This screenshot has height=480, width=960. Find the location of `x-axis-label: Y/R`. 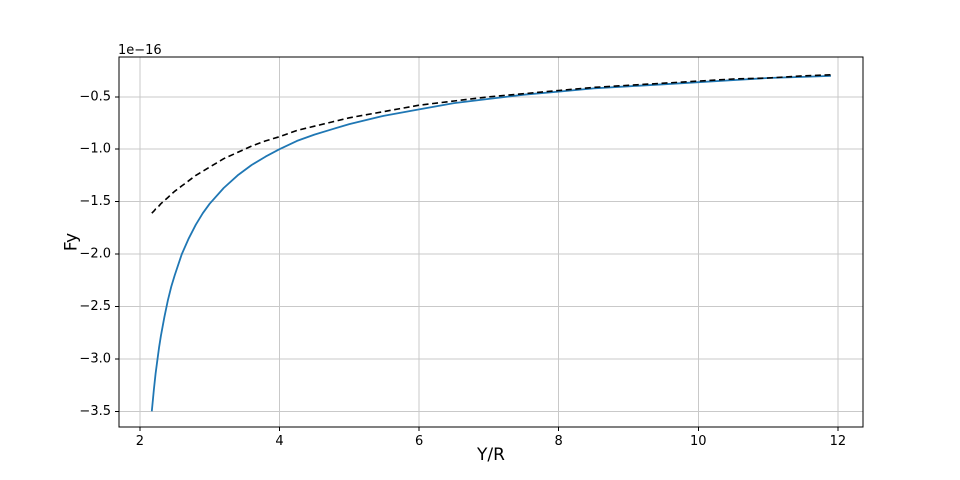

x-axis-label: Y/R is located at coordinates (491, 455).